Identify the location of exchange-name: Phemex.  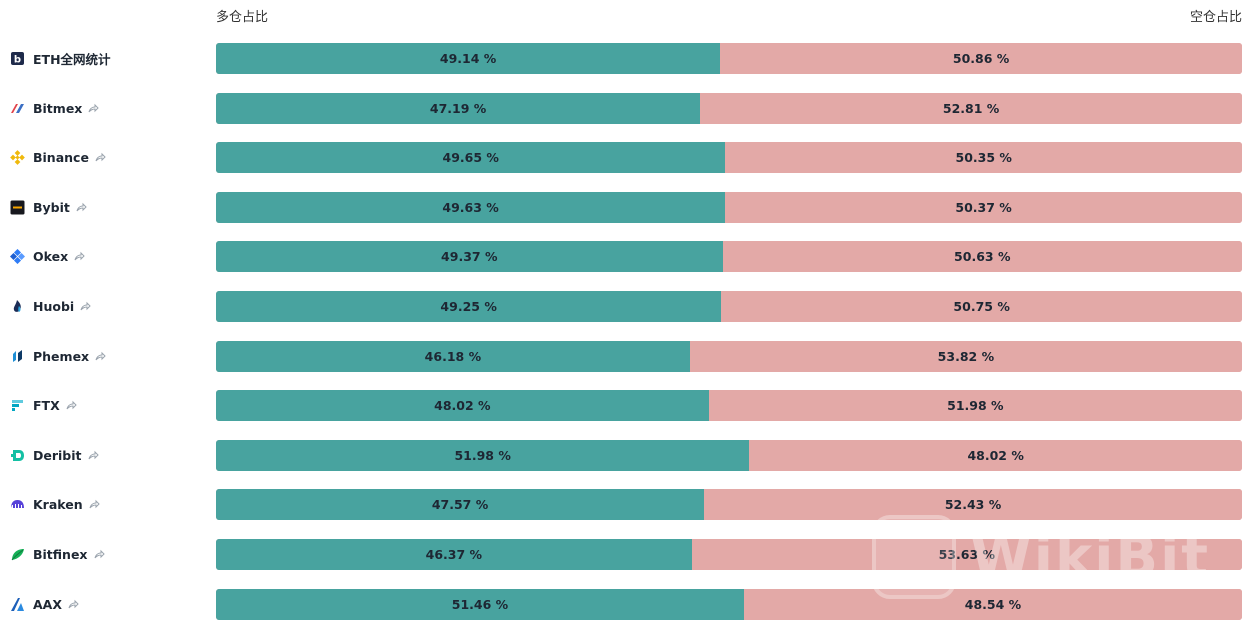
(61, 356).